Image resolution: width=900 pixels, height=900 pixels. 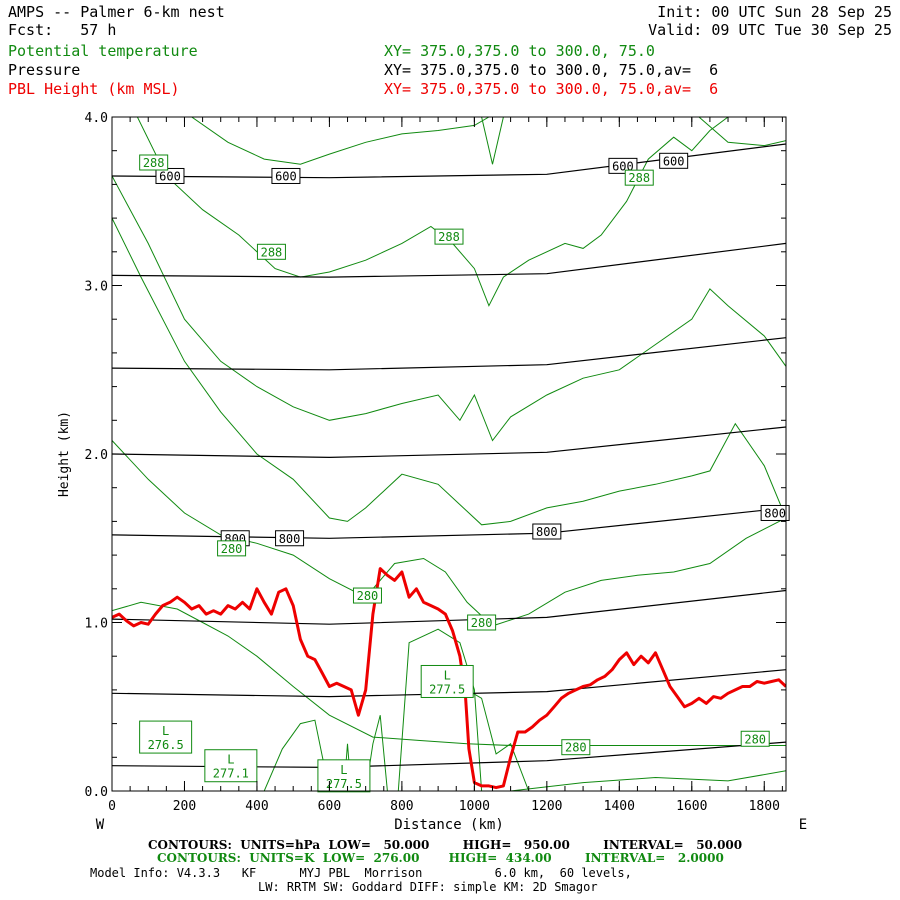 I want to click on theta-label-8-box, so click(x=755, y=738).